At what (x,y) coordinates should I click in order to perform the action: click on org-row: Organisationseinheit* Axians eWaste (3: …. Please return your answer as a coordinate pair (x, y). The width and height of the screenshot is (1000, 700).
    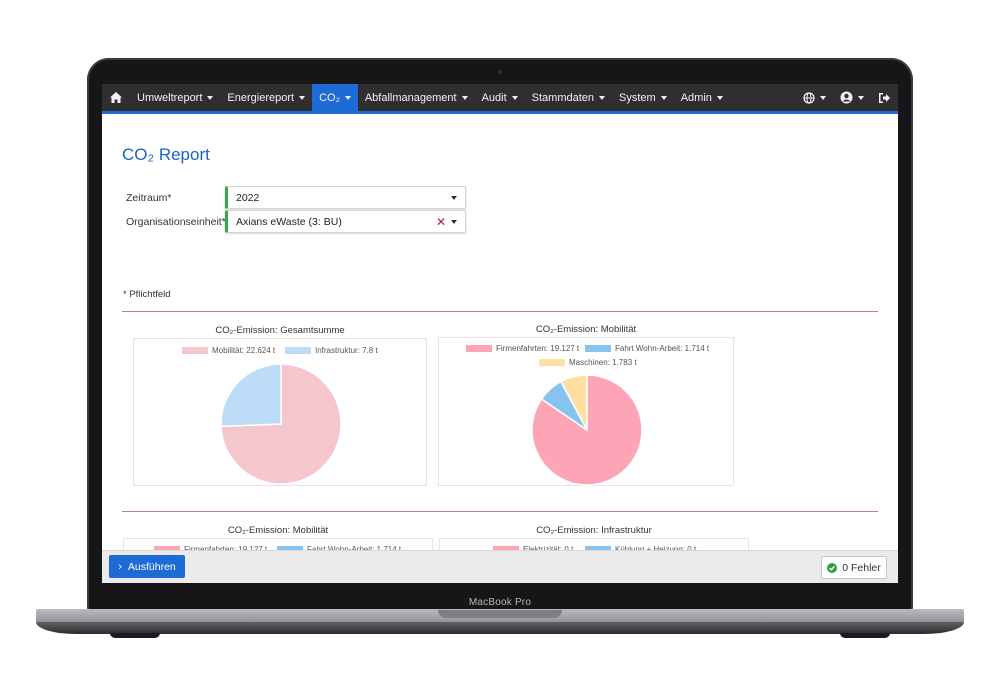
    Looking at the image, I should click on (296, 221).